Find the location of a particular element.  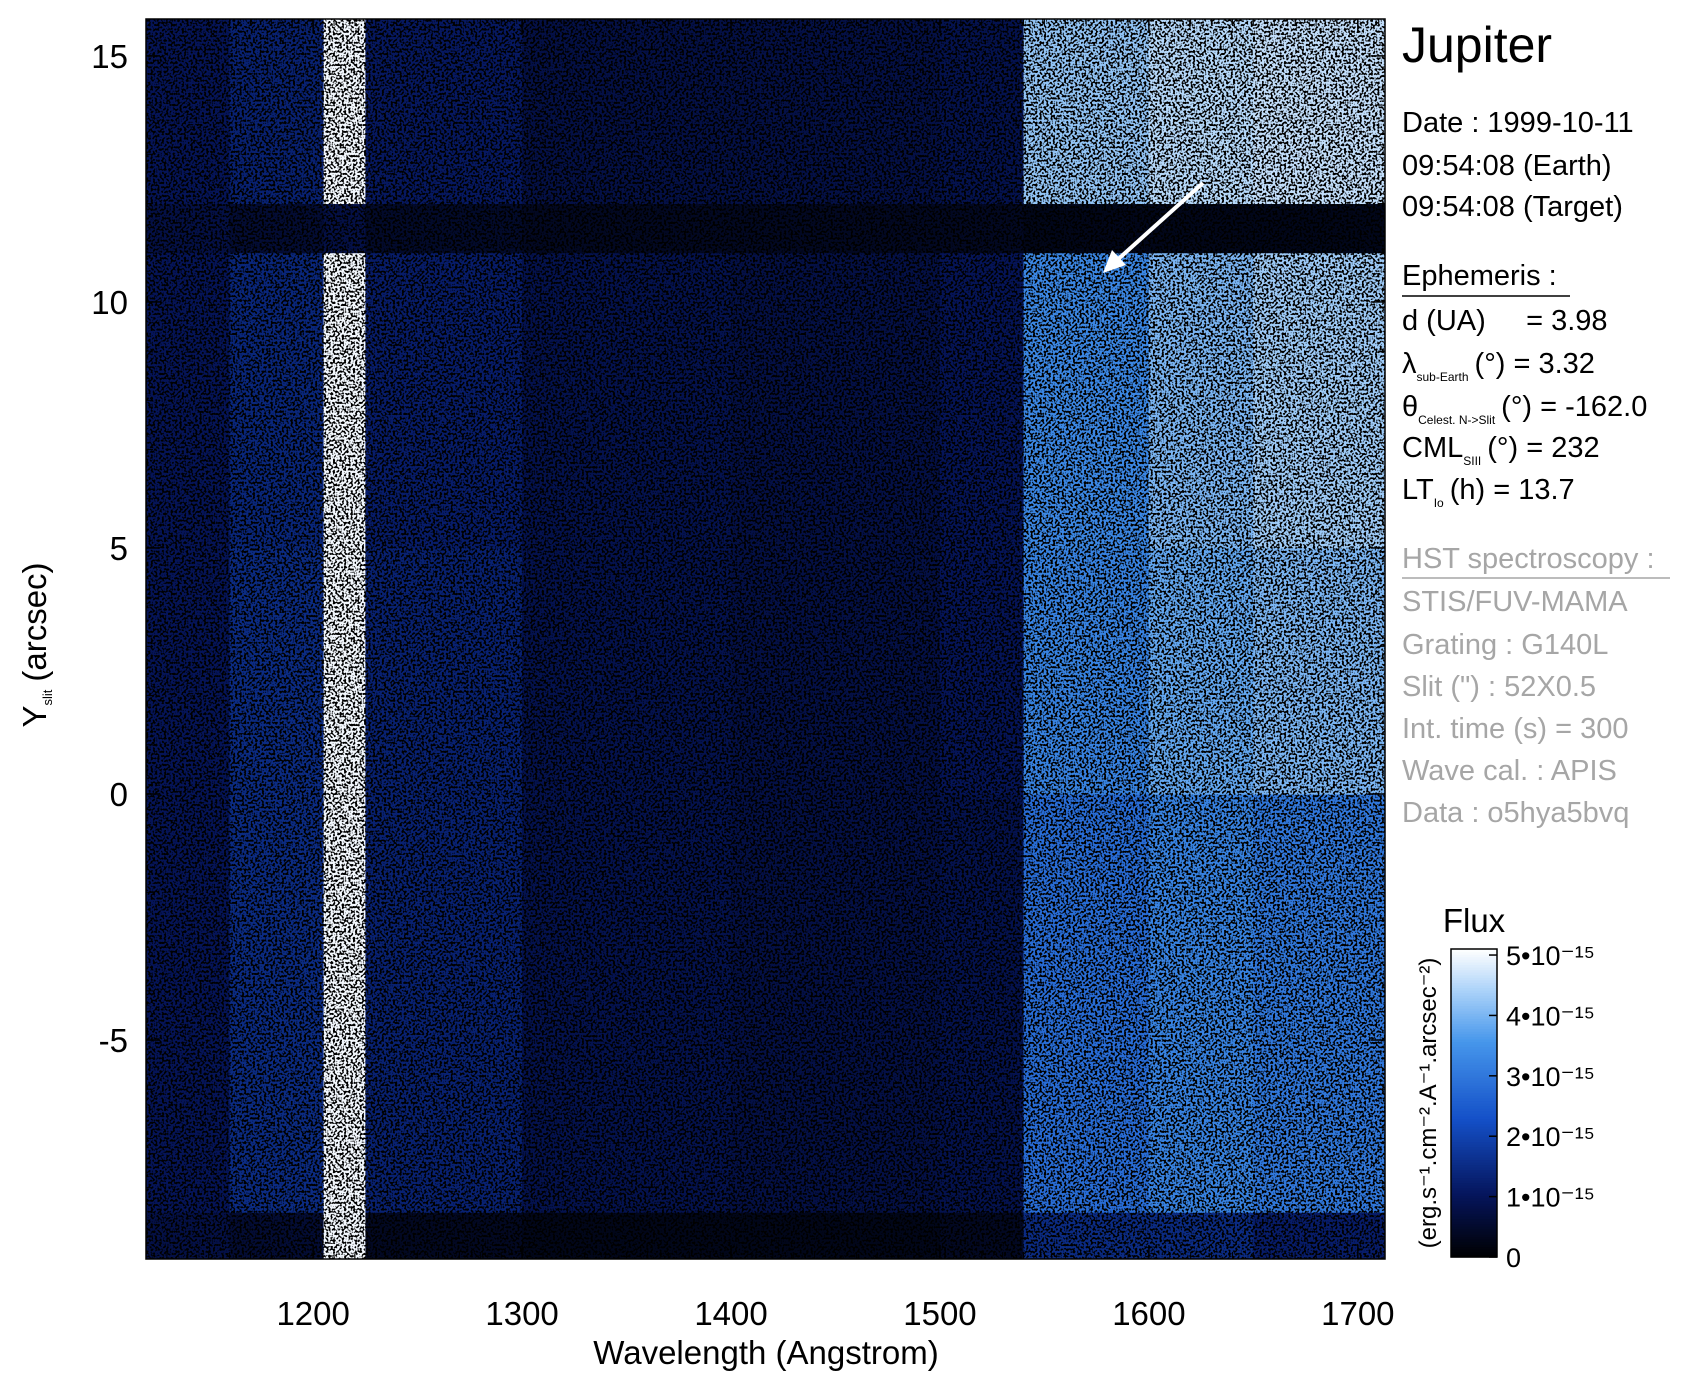

y-label-unit: (arcsec) is located at coordinates (34, 621).